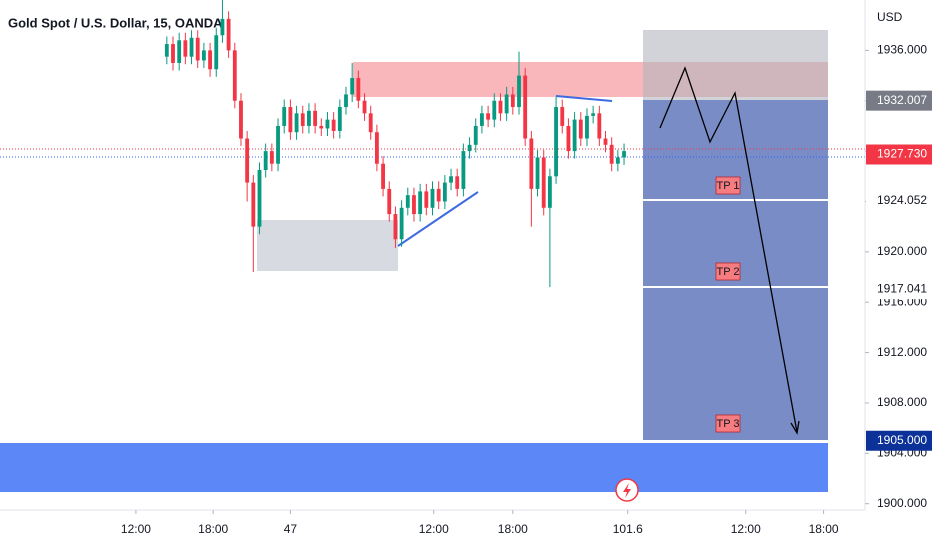  I want to click on y-tick-label: 1920.000, so click(902, 251).